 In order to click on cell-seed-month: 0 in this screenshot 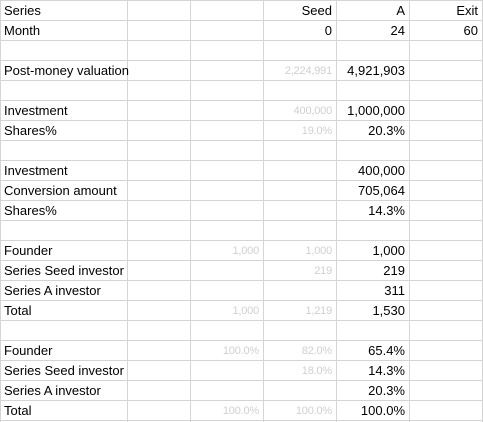, I will do `click(328, 30)`.